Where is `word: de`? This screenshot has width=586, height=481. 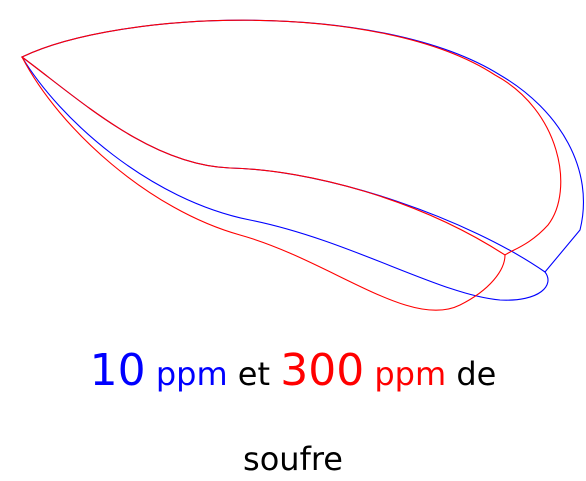
word: de is located at coordinates (476, 374).